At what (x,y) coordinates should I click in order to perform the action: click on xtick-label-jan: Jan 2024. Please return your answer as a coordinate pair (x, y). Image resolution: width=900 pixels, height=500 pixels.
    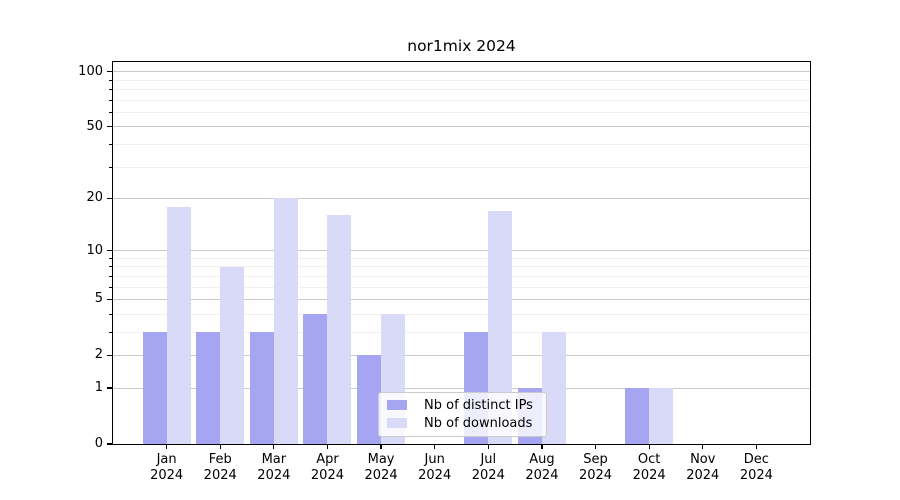
    Looking at the image, I should click on (167, 467).